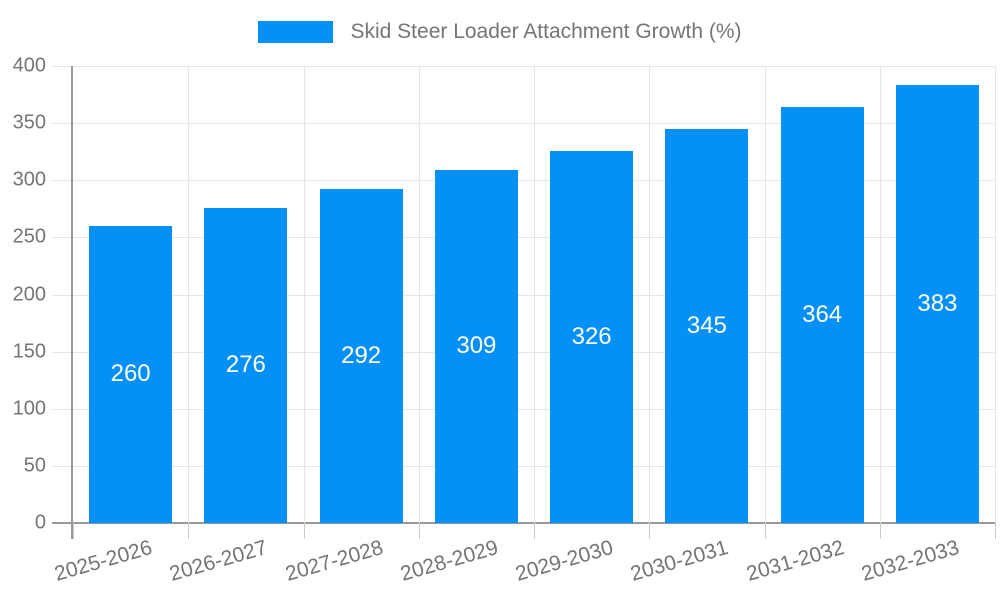  What do you see at coordinates (40, 522) in the screenshot?
I see `y-tick-label: 0` at bounding box center [40, 522].